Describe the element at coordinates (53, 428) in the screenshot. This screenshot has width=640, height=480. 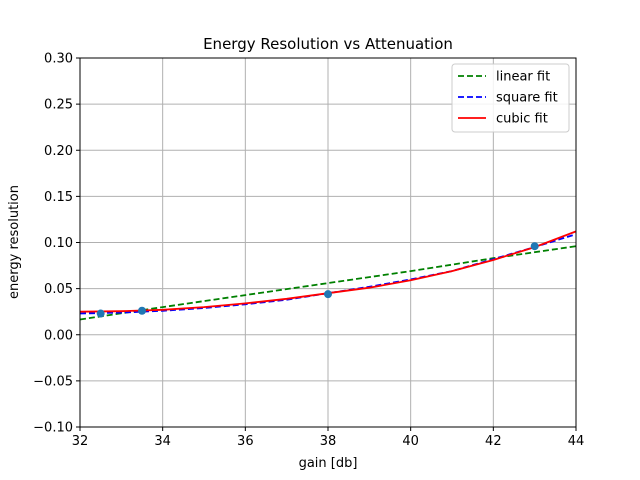
I see `y-tick-label: −0.10` at that location.